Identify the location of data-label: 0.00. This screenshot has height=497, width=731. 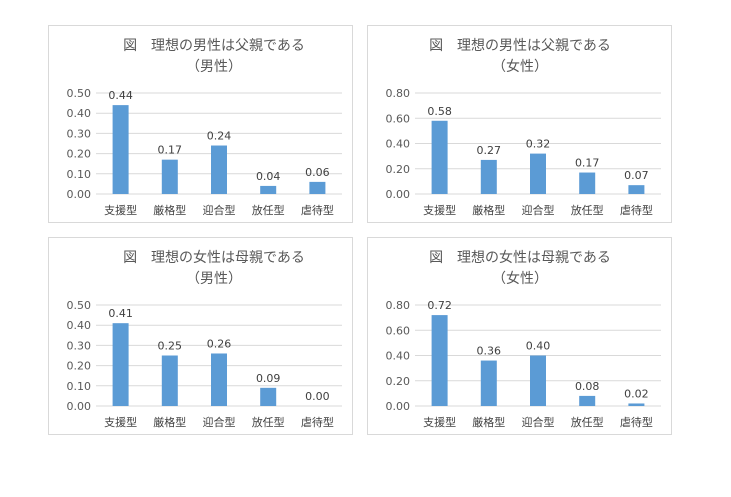
(317, 396).